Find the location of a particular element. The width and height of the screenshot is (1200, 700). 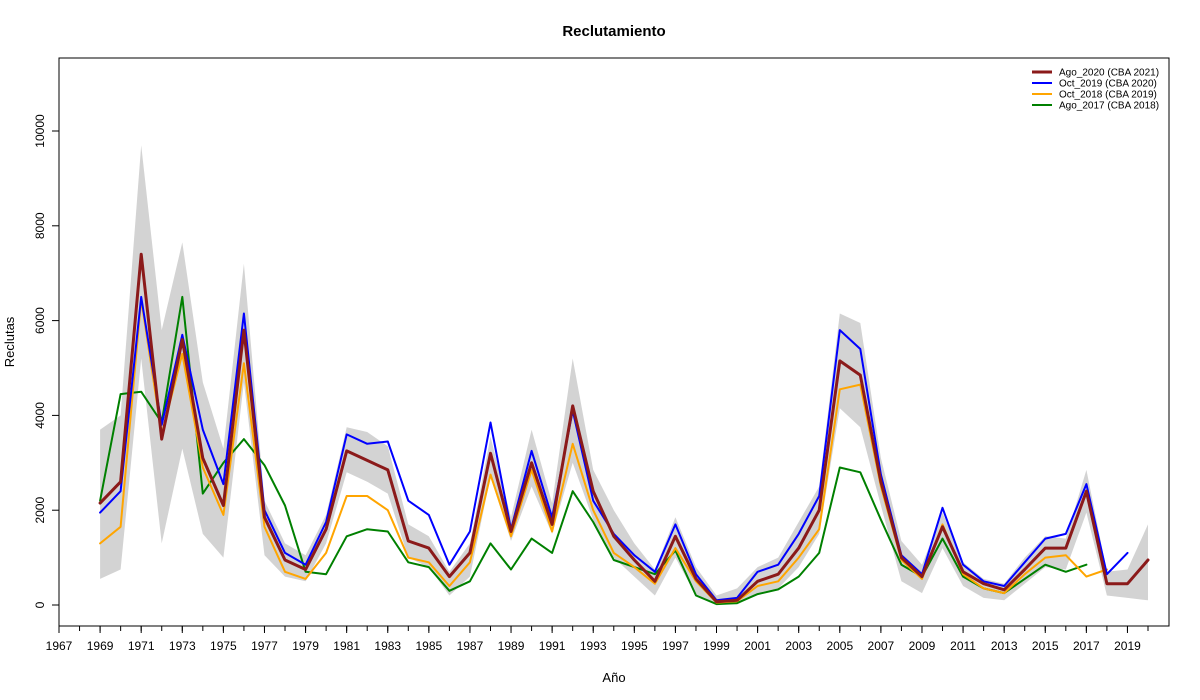

legend-label-4: Ago_2017 (CBA 2018) is located at coordinates (1109, 106).